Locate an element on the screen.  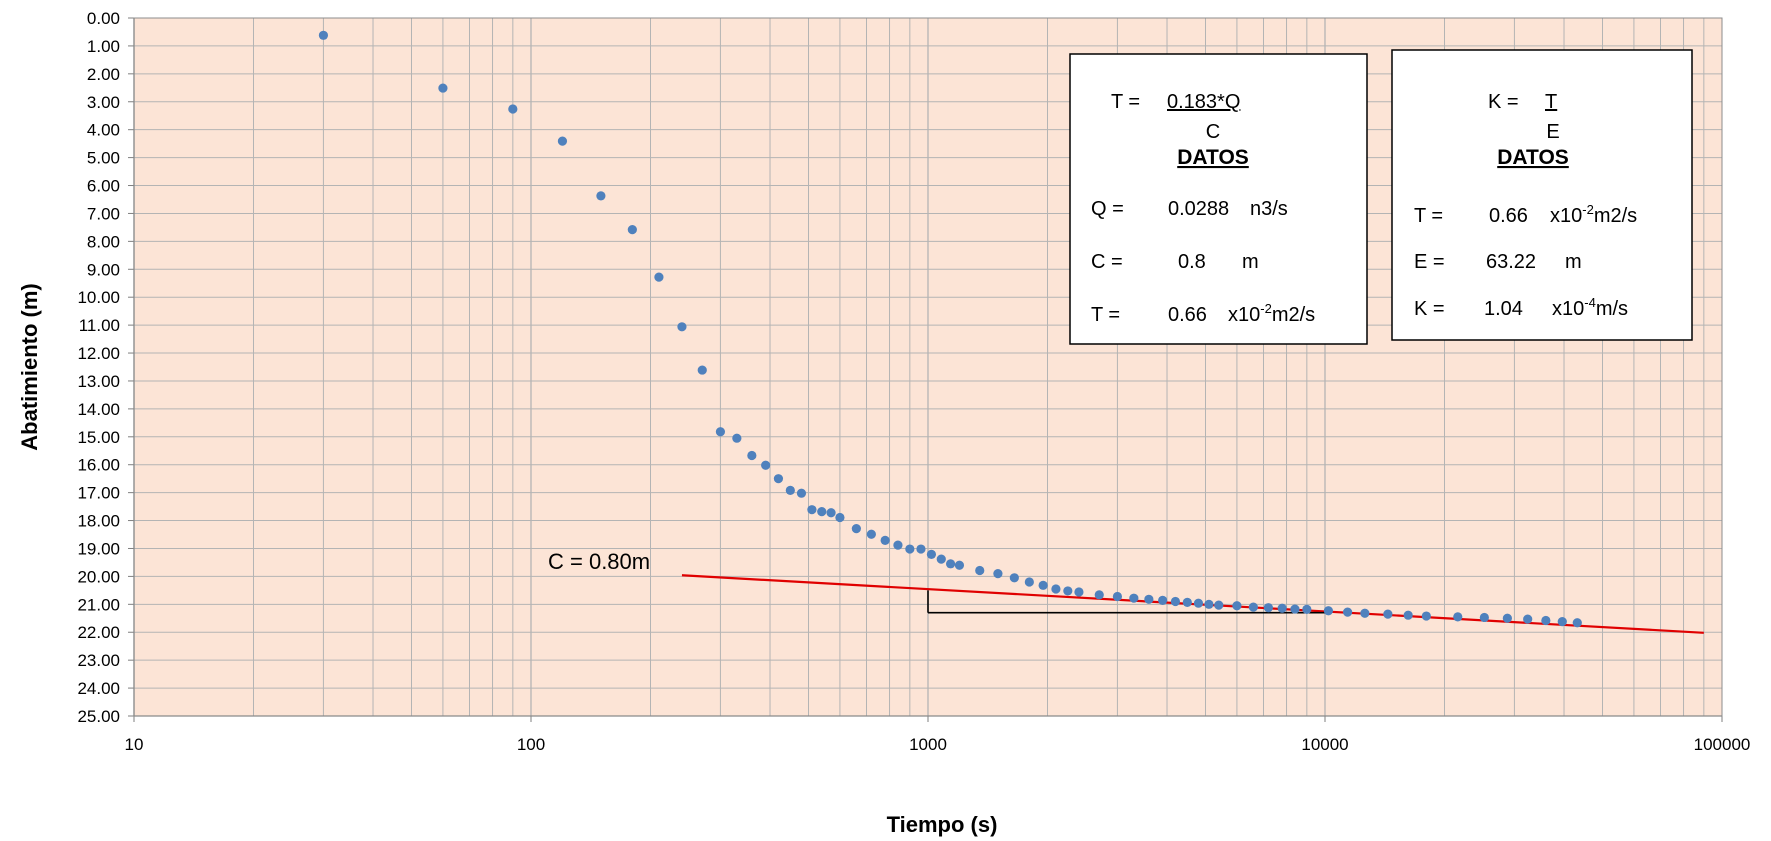
fit-line-group is located at coordinates (1192, 604).